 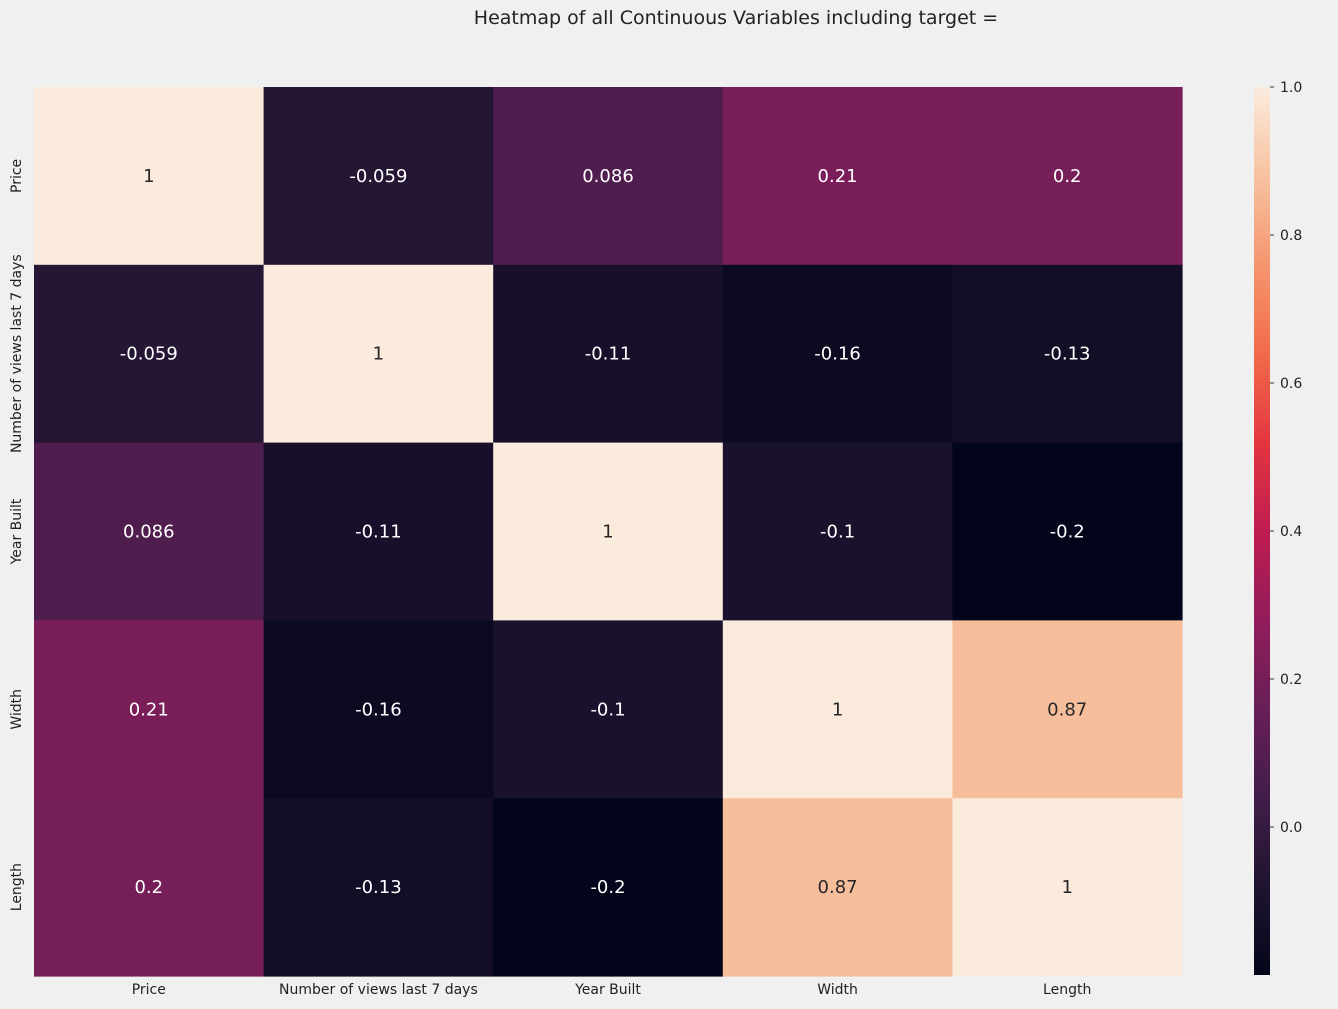 What do you see at coordinates (17, 887) in the screenshot?
I see `y-tick-label: Length` at bounding box center [17, 887].